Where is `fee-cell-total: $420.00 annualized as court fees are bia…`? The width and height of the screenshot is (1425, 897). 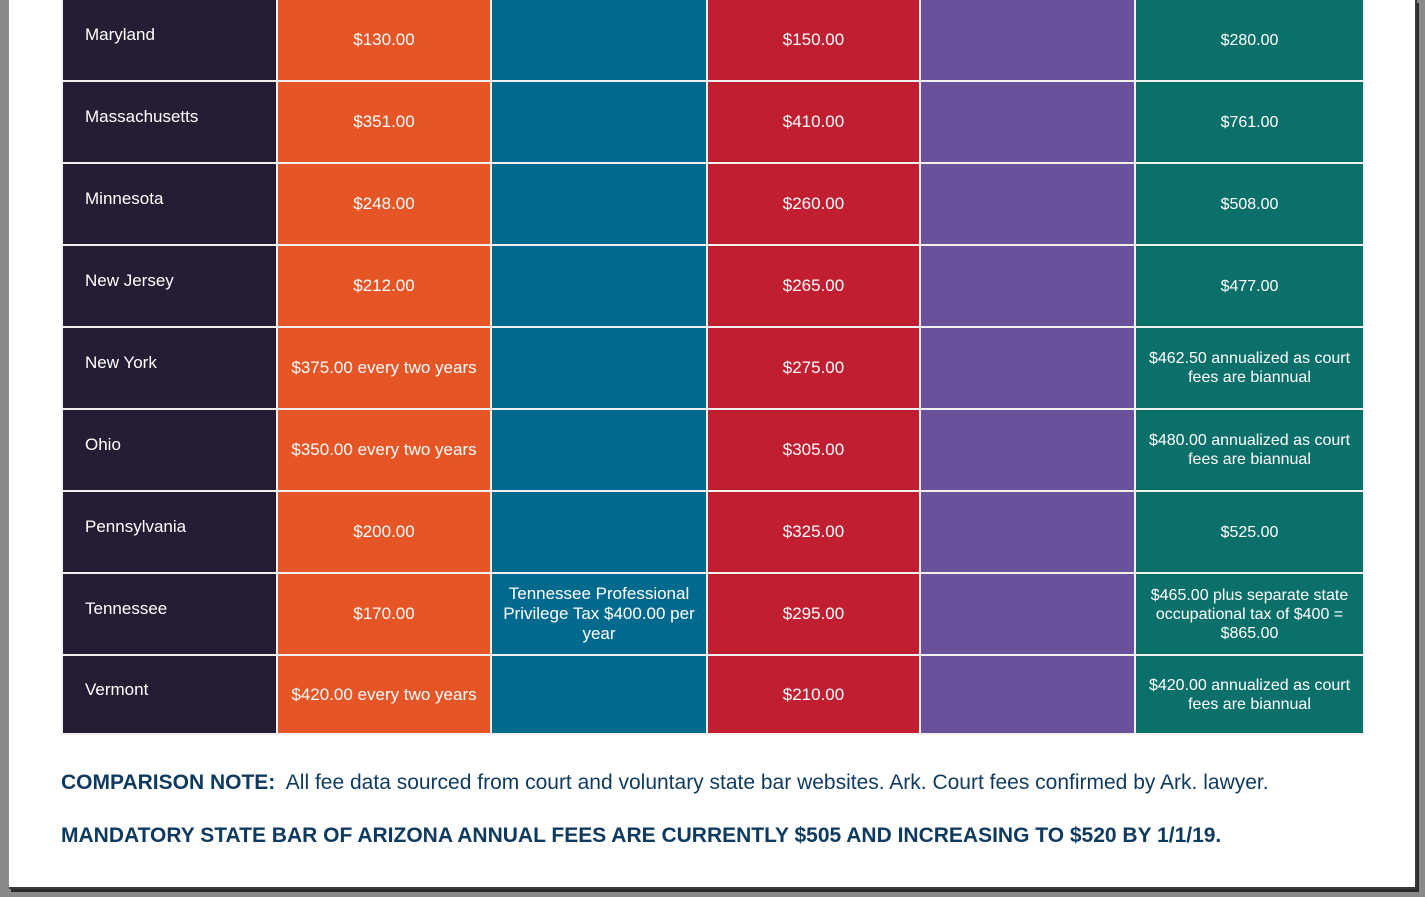 fee-cell-total: $420.00 annualized as court fees are bia… is located at coordinates (1249, 694).